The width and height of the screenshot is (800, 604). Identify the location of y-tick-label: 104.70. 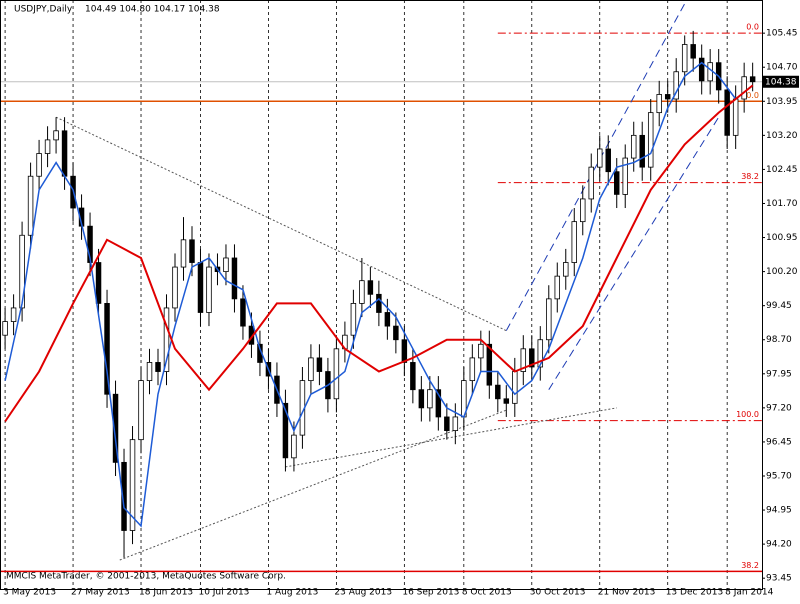
(782, 68).